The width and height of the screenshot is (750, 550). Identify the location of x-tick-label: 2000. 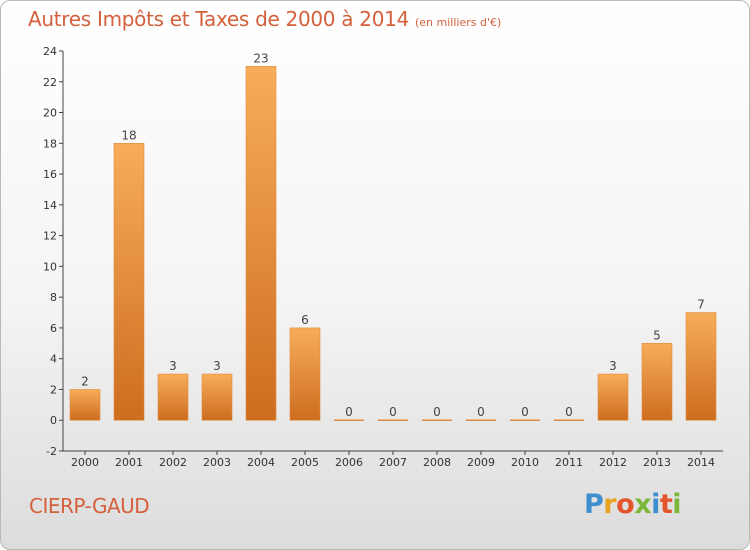
(85, 462).